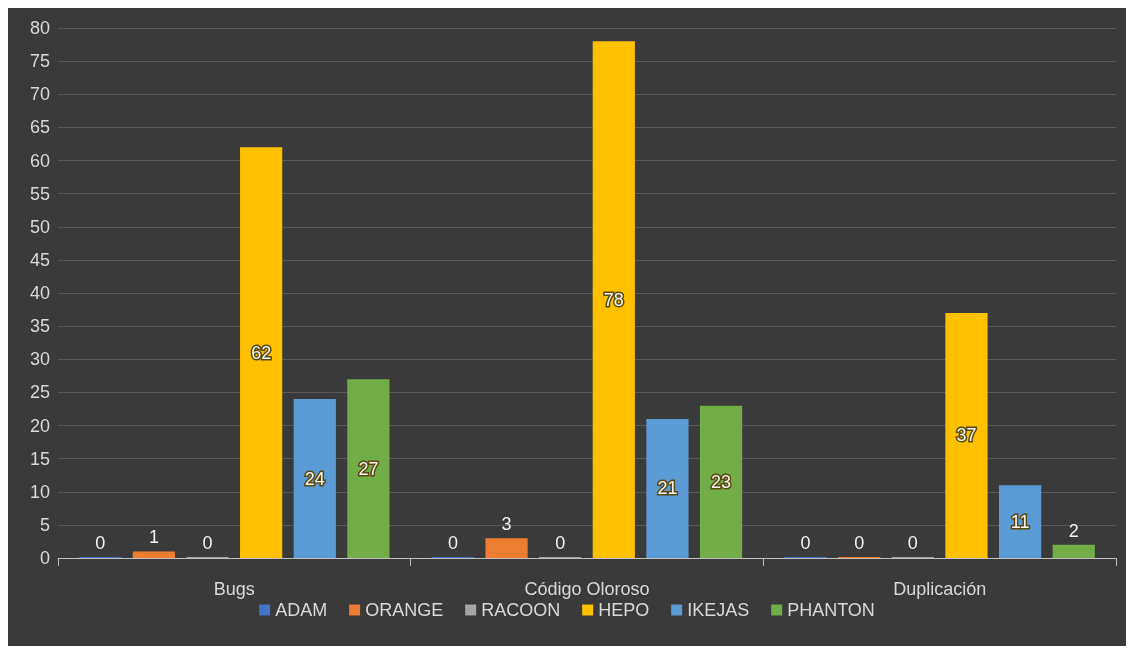 Image resolution: width=1134 pixels, height=654 pixels. Describe the element at coordinates (718, 610) in the screenshot. I see `legend-label: IKEJAS` at that location.